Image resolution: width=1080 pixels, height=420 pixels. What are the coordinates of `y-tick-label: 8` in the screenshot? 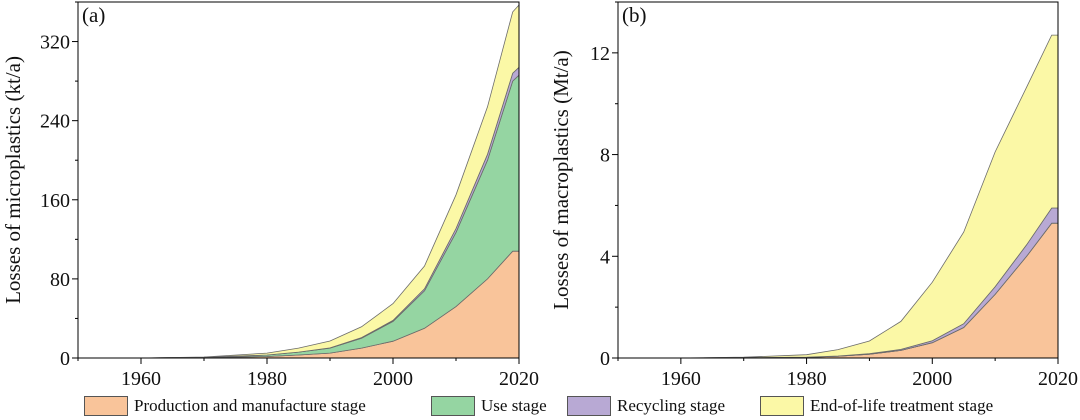 It's located at (605, 156).